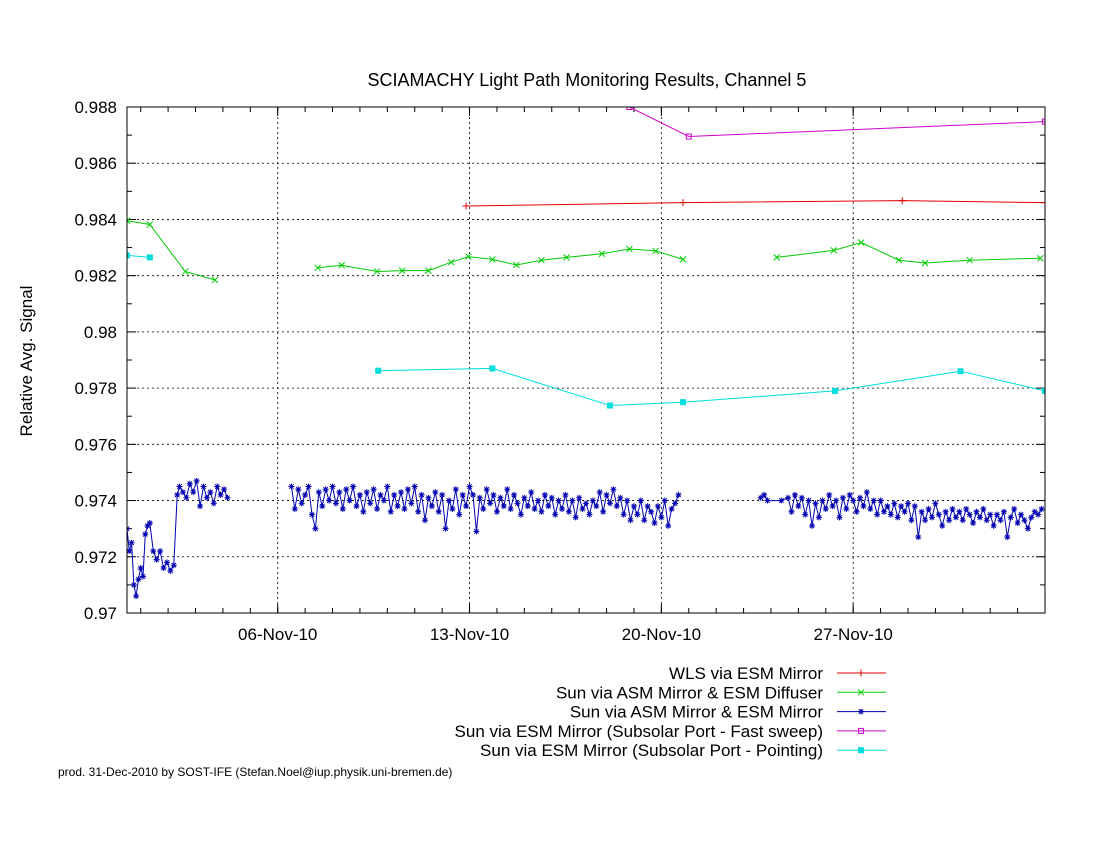  I want to click on y-tick-label: 0.986, so click(95, 163).